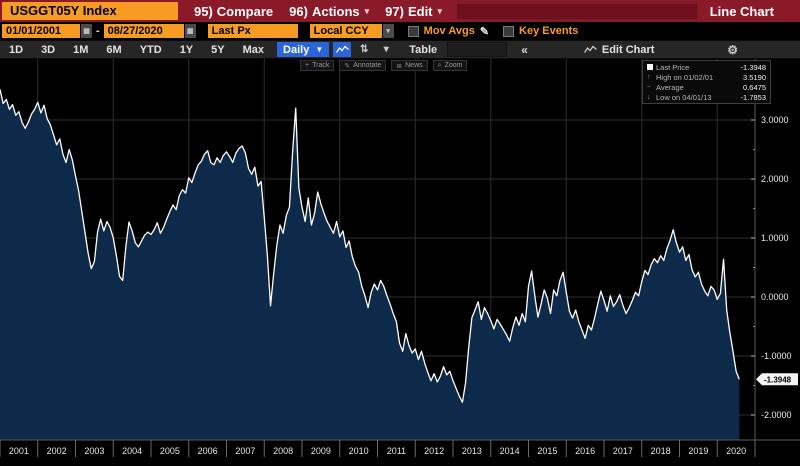 This screenshot has height=466, width=800. What do you see at coordinates (208, 451) in the screenshot?
I see `x-axis-year-label: 2006` at bounding box center [208, 451].